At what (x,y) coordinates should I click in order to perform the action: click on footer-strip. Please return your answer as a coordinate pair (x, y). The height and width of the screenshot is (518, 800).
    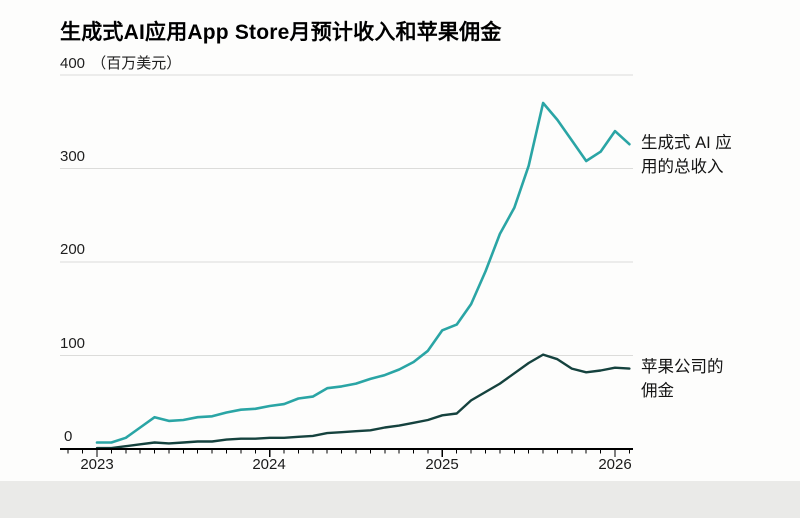
    Looking at the image, I should click on (400, 499).